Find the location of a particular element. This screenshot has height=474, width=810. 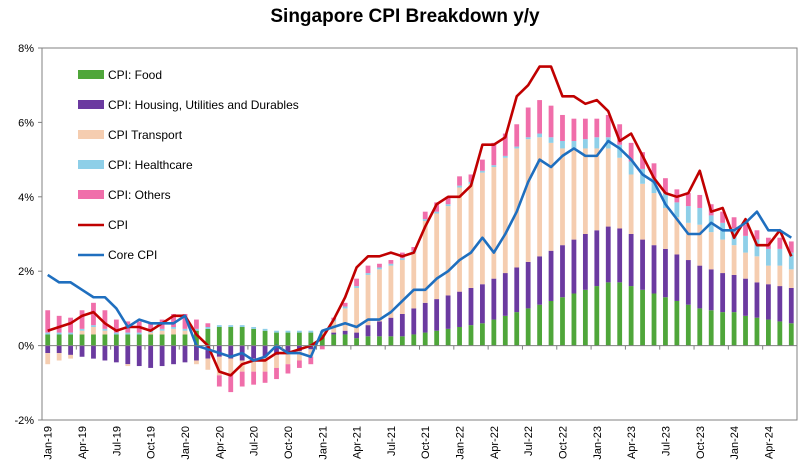

y-tick-label: 2% is located at coordinates (26, 272).